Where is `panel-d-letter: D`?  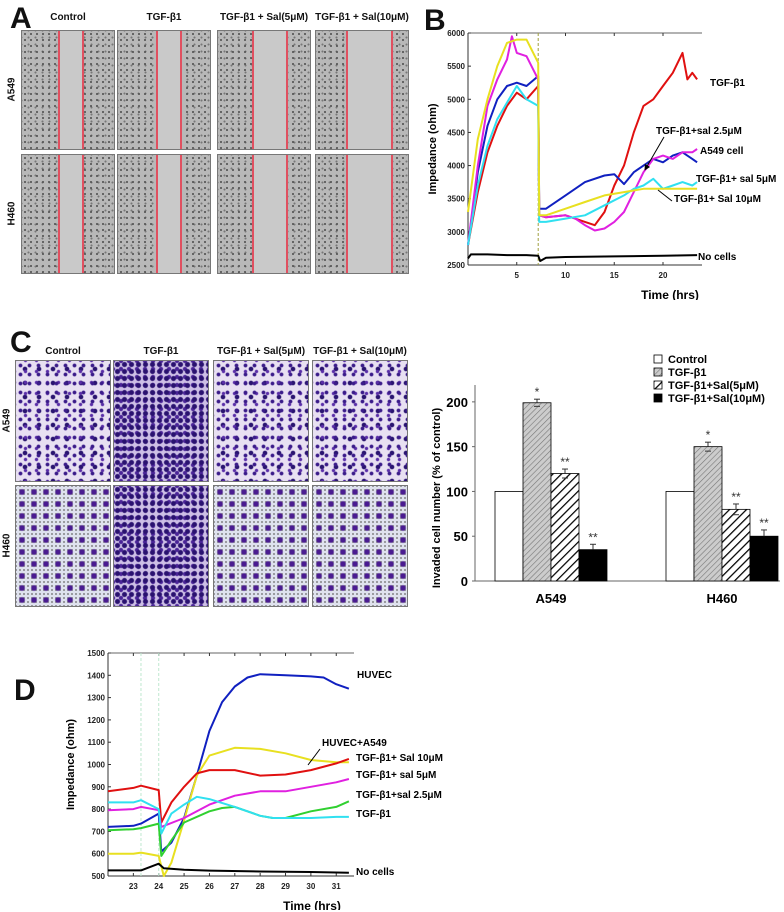
panel-d-letter: D is located at coordinates (25, 690).